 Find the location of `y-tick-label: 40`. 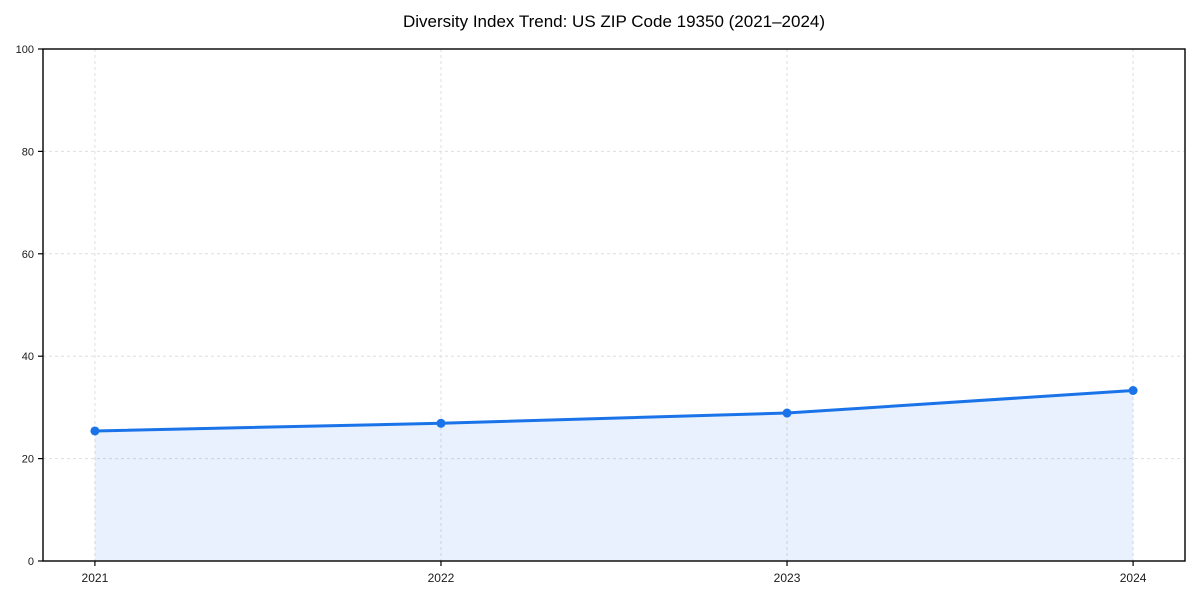

y-tick-label: 40 is located at coordinates (28, 357).